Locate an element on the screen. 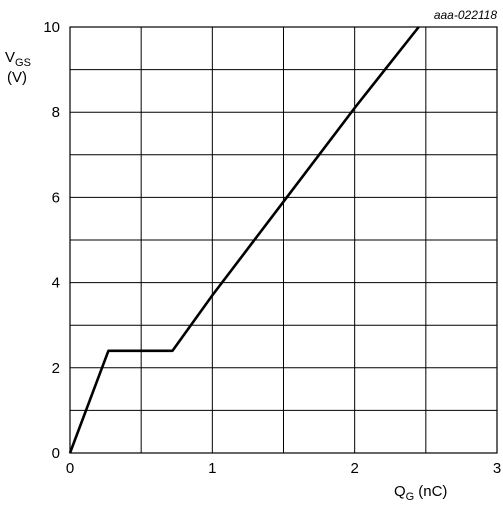  x-axis-label: QG (nC) is located at coordinates (420, 493).